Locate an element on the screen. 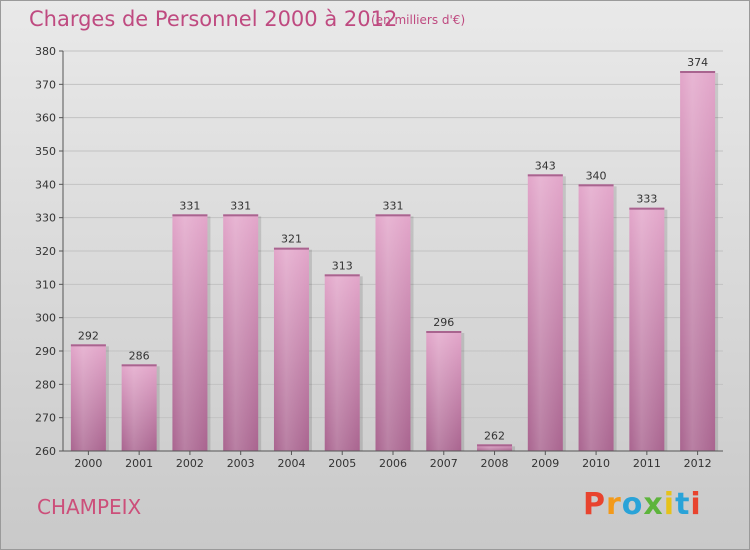 The width and height of the screenshot is (750, 550). x-tick-label: 2003 is located at coordinates (241, 463).